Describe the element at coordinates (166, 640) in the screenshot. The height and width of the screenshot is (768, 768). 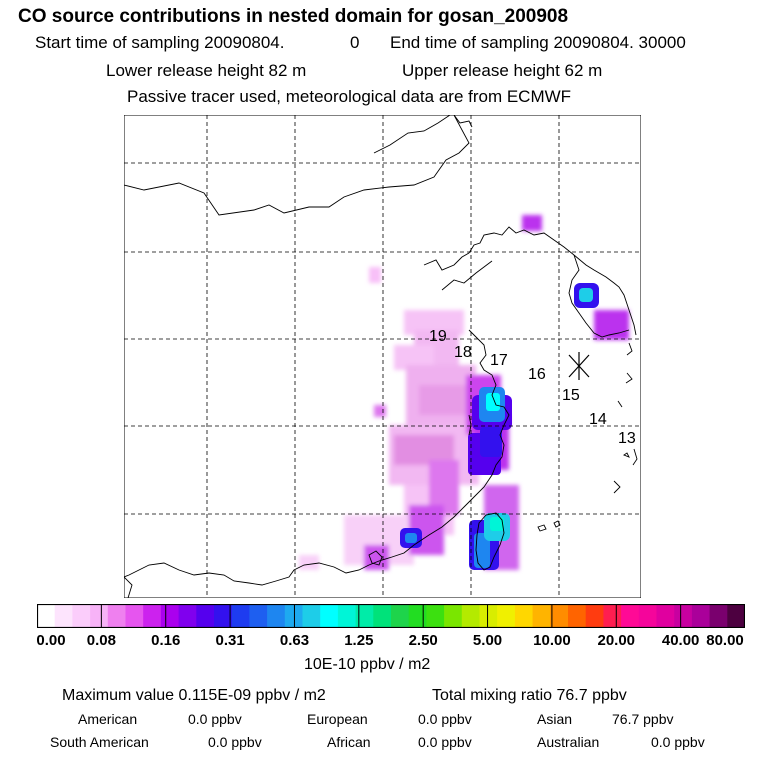
I see `colorbar-tick-label: 0.16` at that location.